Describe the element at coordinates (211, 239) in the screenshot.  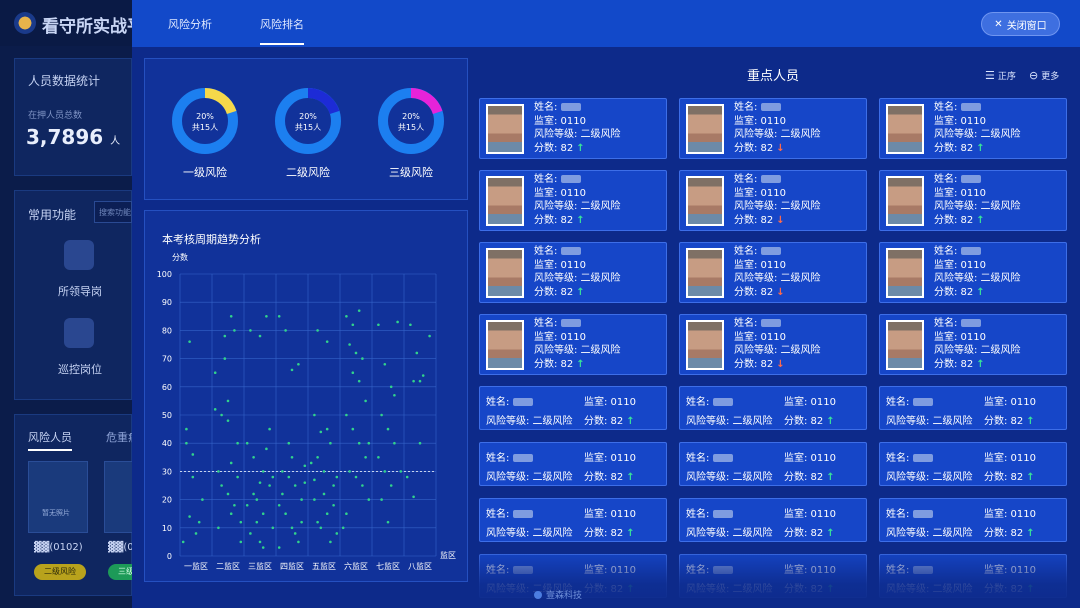
I see `chart-title: 本考核周期趋势分析` at that location.